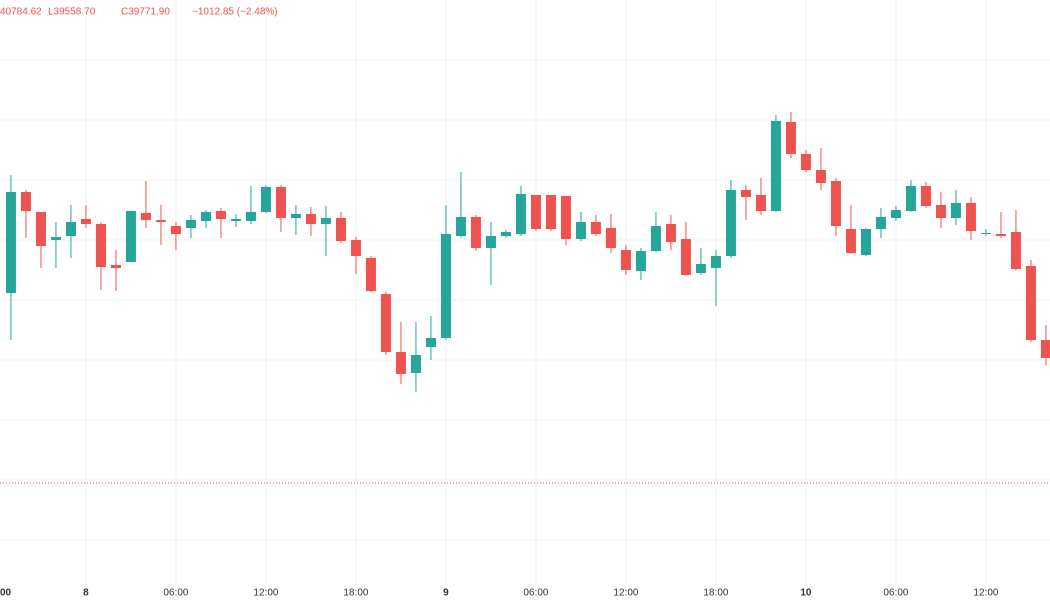  Describe the element at coordinates (6, 593) in the screenshot. I see `x-tick-label: 00` at that location.